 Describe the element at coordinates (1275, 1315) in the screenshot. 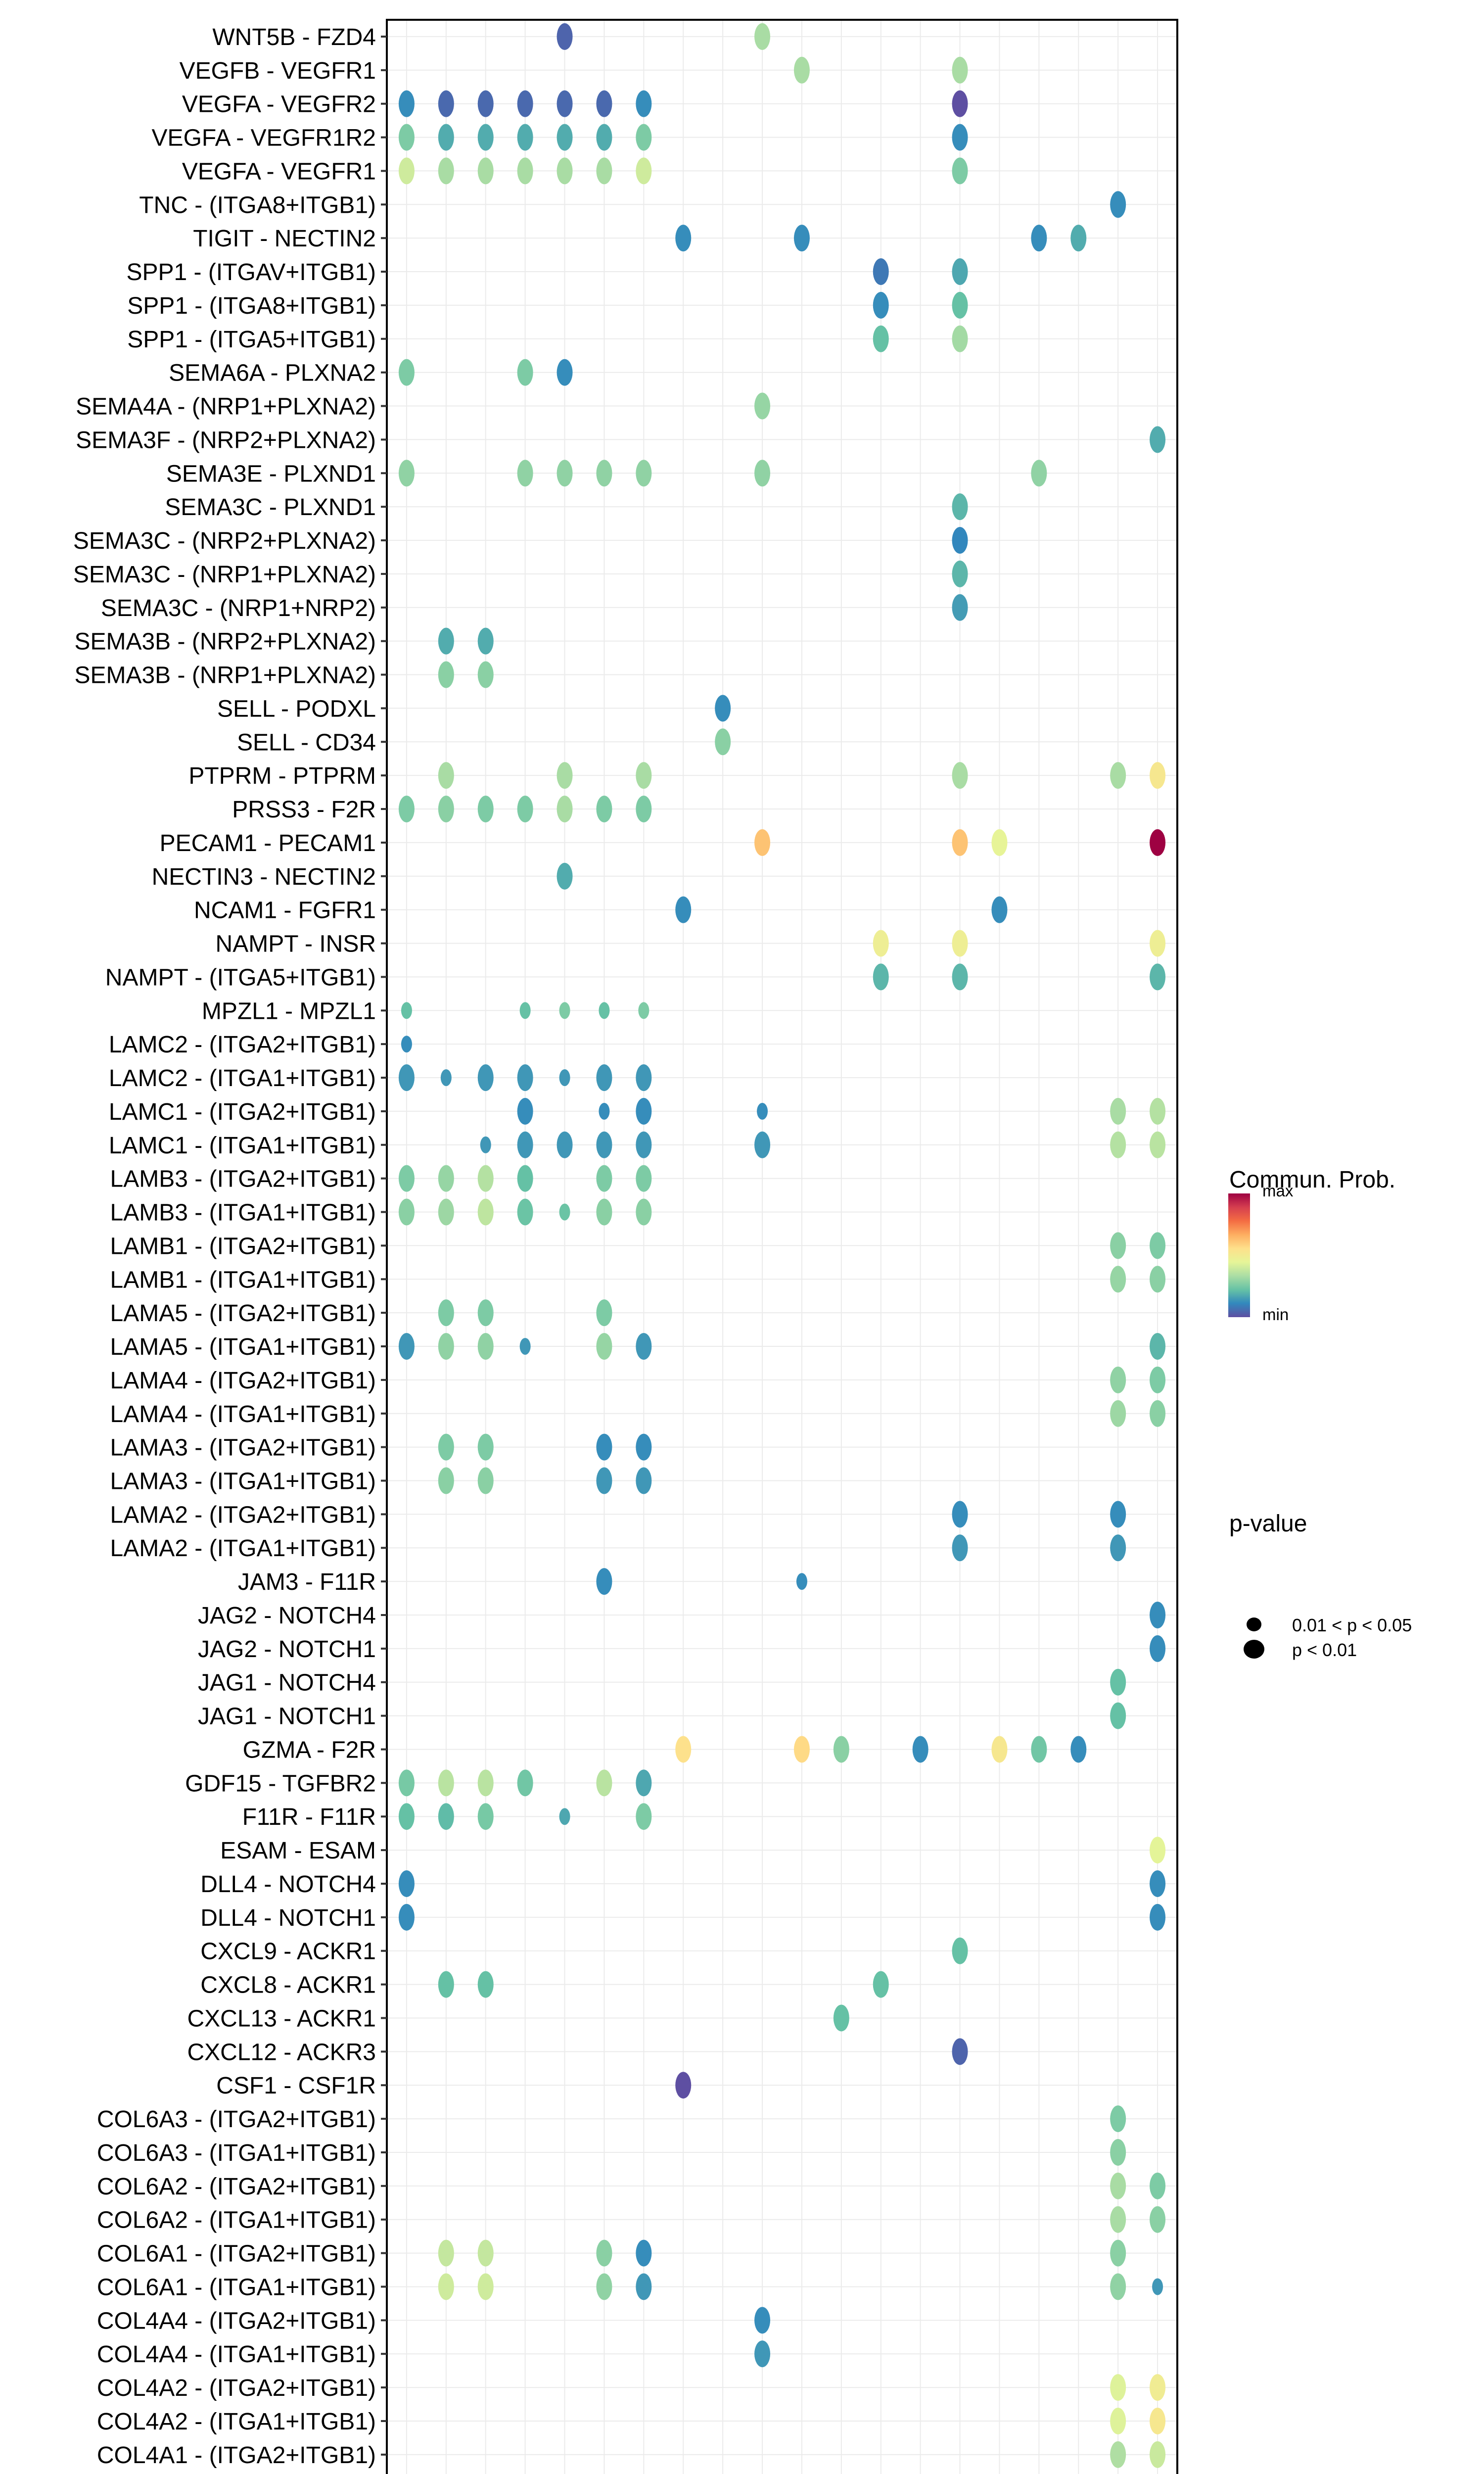

I see `color-legend-min-label: min` at that location.